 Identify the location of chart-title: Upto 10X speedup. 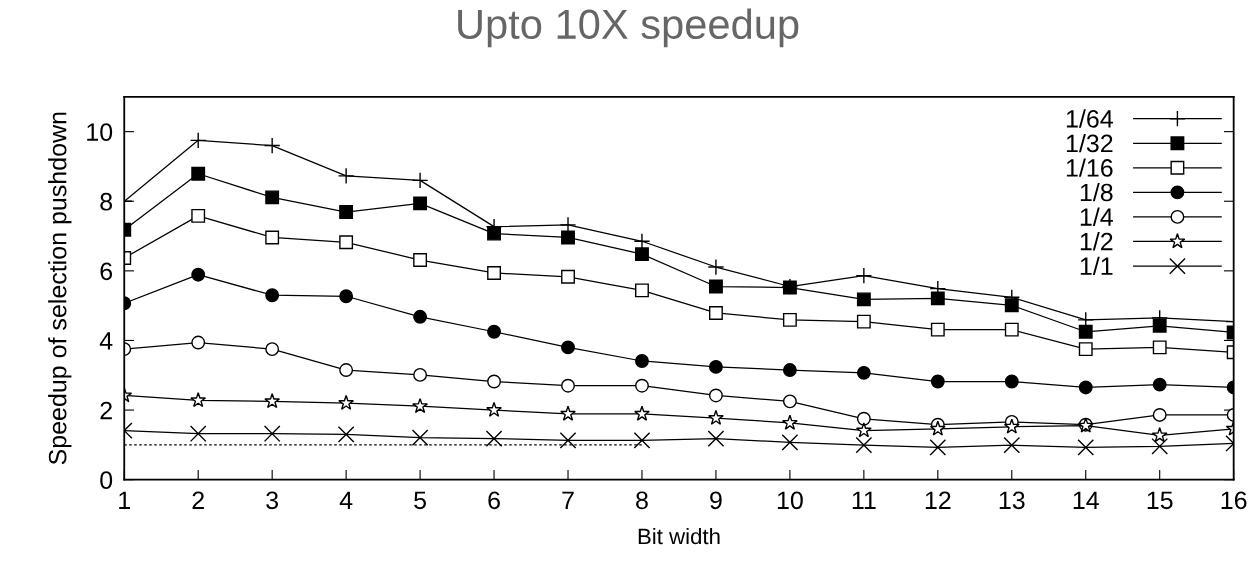
(628, 28).